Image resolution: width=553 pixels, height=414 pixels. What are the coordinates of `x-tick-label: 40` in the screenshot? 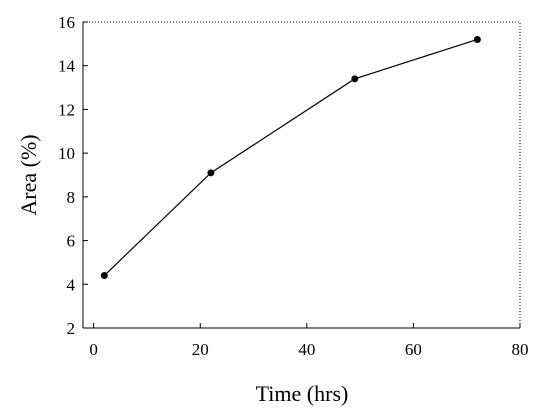 It's located at (306, 349).